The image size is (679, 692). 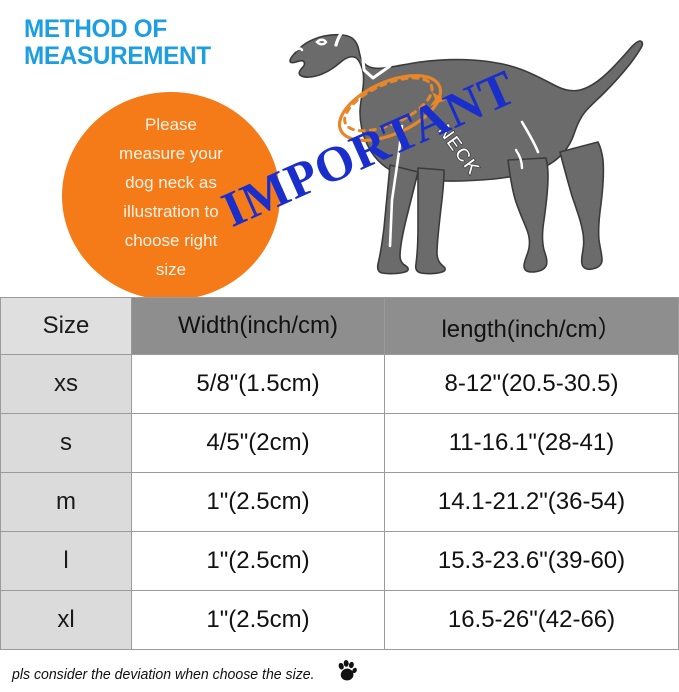 What do you see at coordinates (390, 108) in the screenshot?
I see `neck-measure-ellipse` at bounding box center [390, 108].